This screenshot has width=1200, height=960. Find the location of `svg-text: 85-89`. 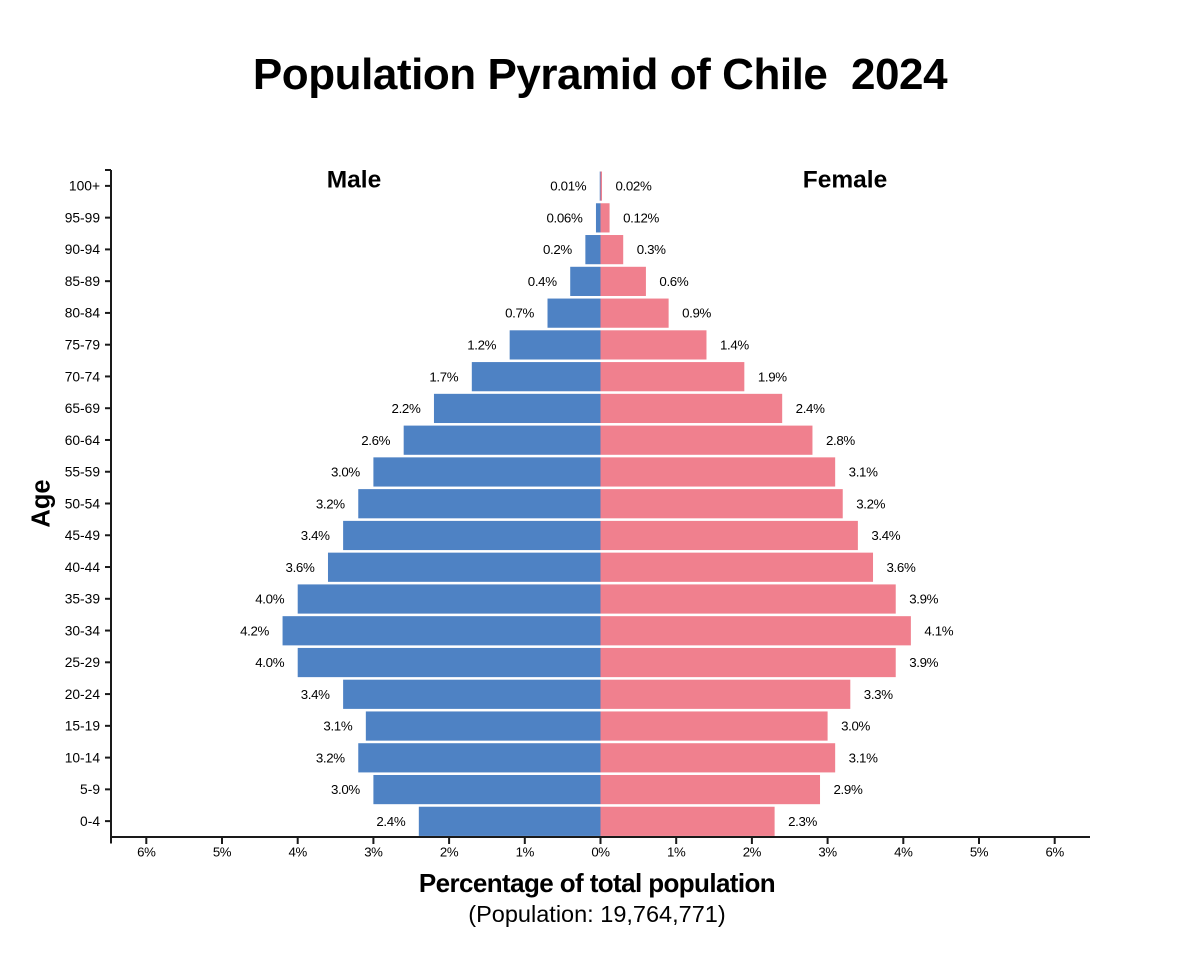

svg-text: 85-89 is located at coordinates (83, 281).